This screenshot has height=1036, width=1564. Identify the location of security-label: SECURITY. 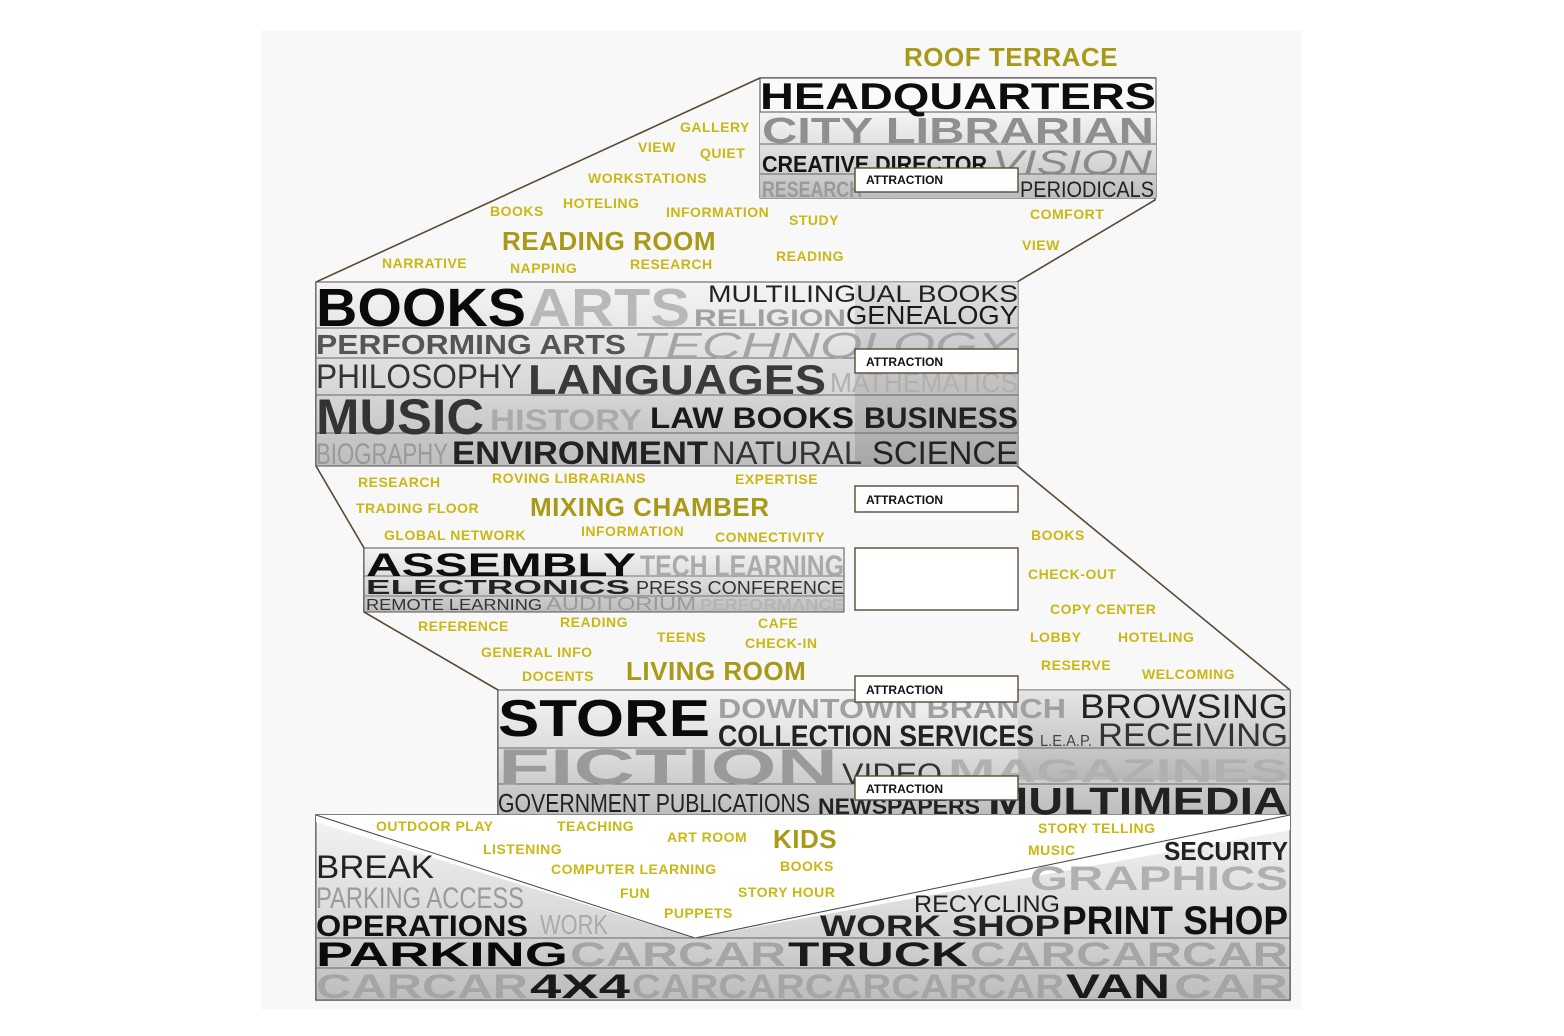
(1226, 851).